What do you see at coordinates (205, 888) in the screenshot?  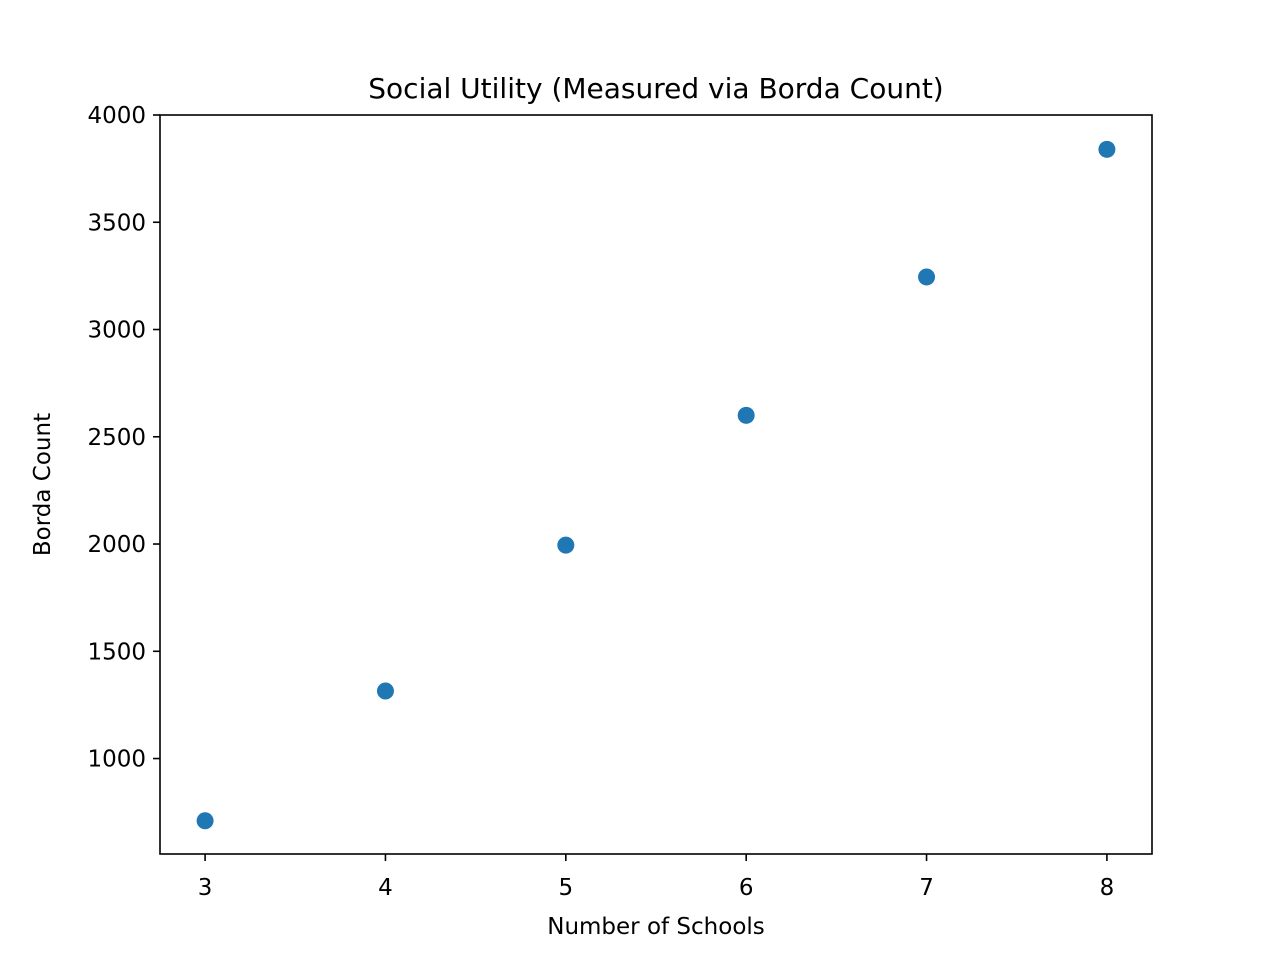 I see `x-tick-label: 3` at bounding box center [205, 888].